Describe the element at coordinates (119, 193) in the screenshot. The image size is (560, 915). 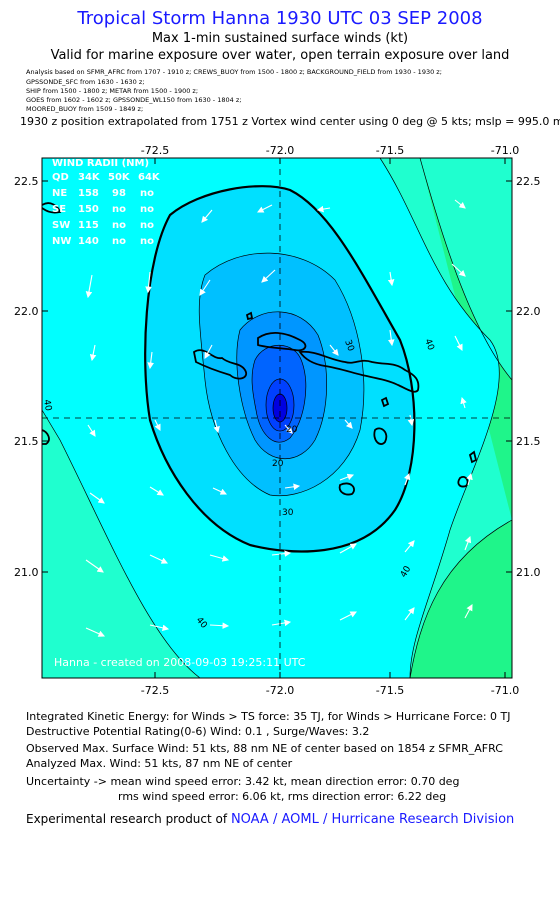
I see `wind-radii-cell: 98` at that location.